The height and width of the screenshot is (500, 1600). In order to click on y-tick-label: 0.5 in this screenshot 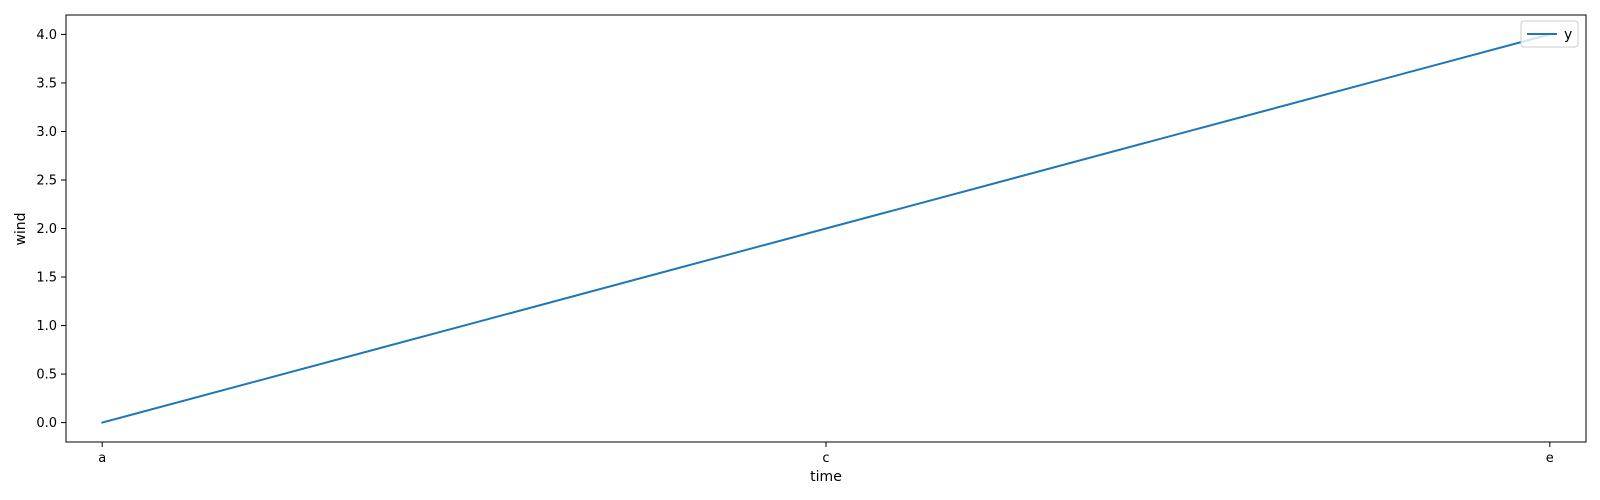, I will do `click(46, 375)`.